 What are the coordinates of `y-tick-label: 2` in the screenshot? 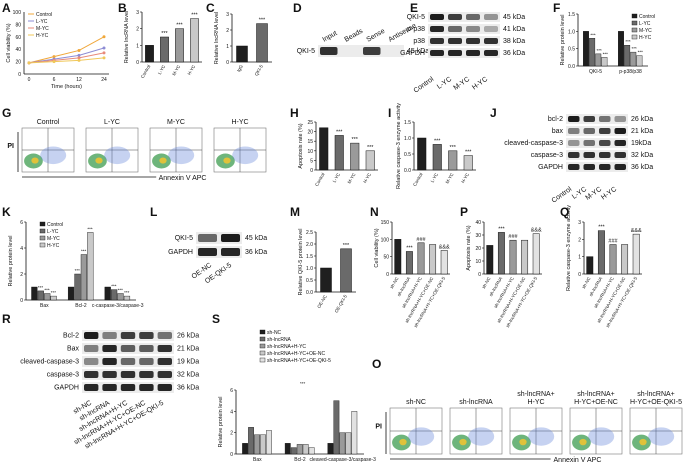 It's located at (137, 30).